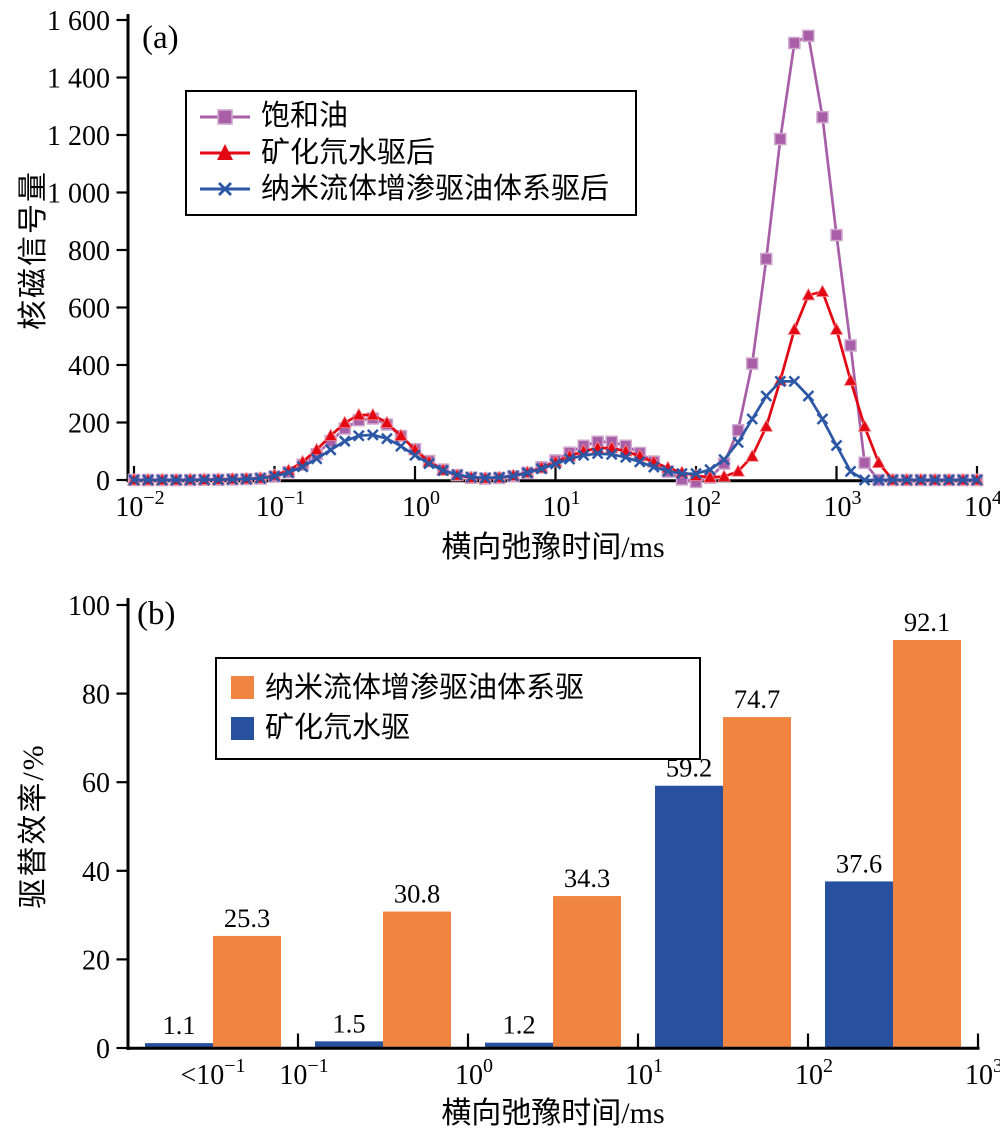 The width and height of the screenshot is (1000, 1141). What do you see at coordinates (96, 783) in the screenshot?
I see `svg-text: 60` at bounding box center [96, 783].